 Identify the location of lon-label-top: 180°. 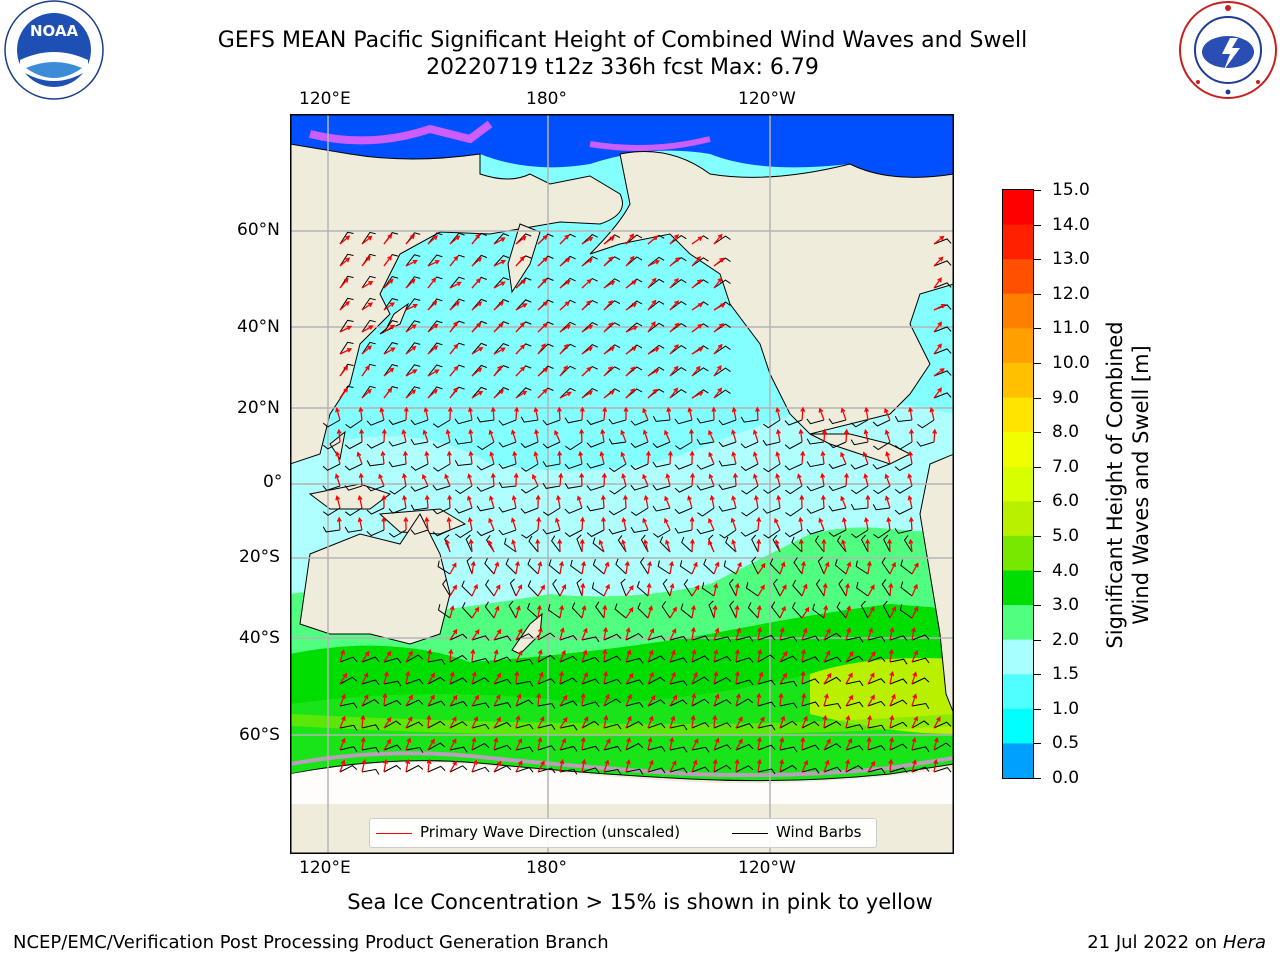
(546, 99).